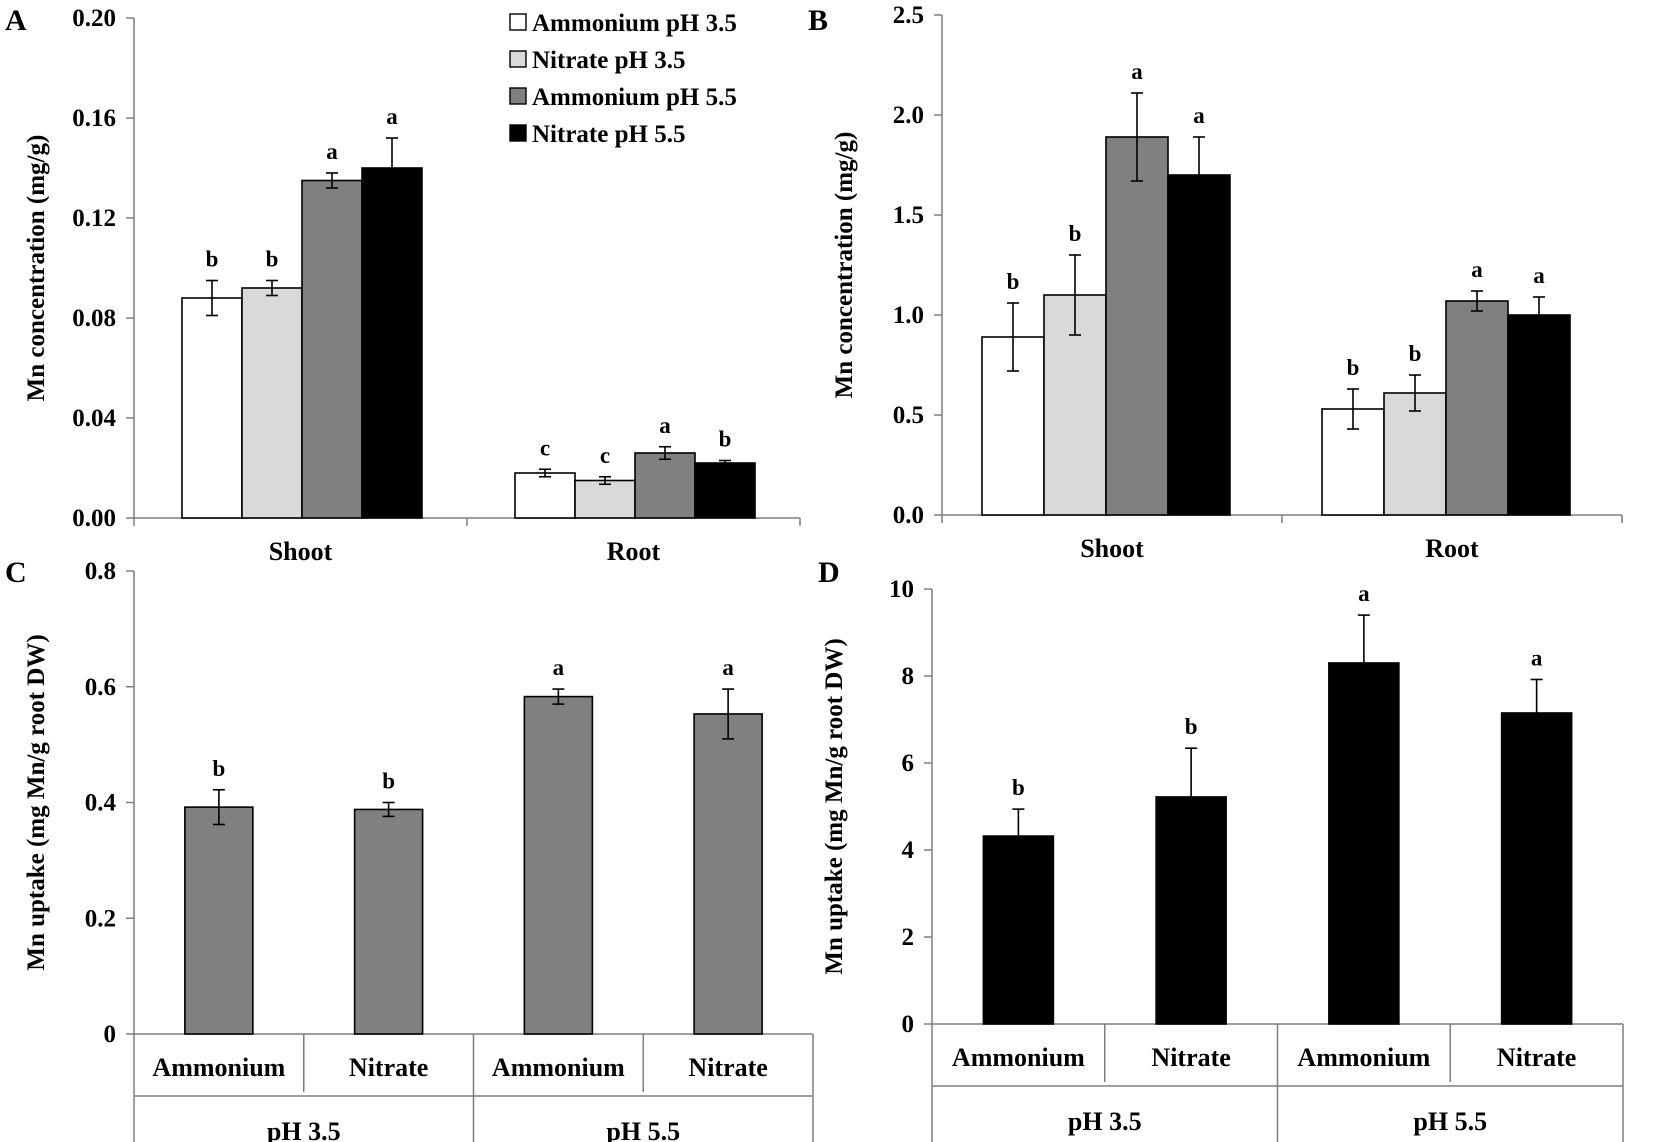 Image resolution: width=1654 pixels, height=1142 pixels. Describe the element at coordinates (608, 60) in the screenshot. I see `legend-label: Nitrate pH 3.5` at that location.